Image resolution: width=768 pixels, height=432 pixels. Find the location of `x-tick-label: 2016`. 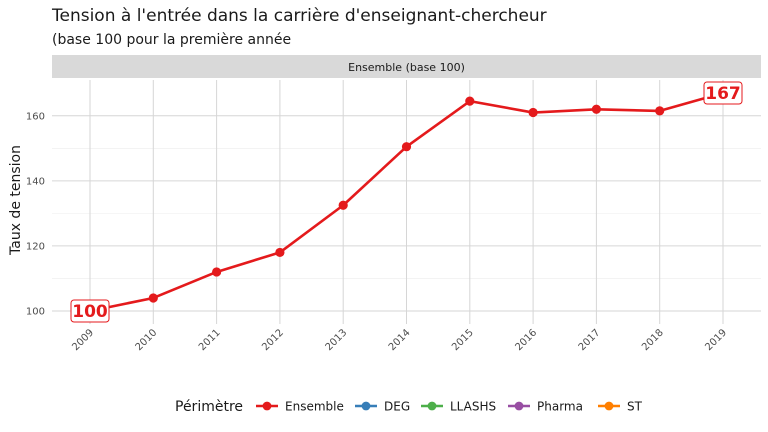

x-tick-label: 2016 is located at coordinates (526, 340).